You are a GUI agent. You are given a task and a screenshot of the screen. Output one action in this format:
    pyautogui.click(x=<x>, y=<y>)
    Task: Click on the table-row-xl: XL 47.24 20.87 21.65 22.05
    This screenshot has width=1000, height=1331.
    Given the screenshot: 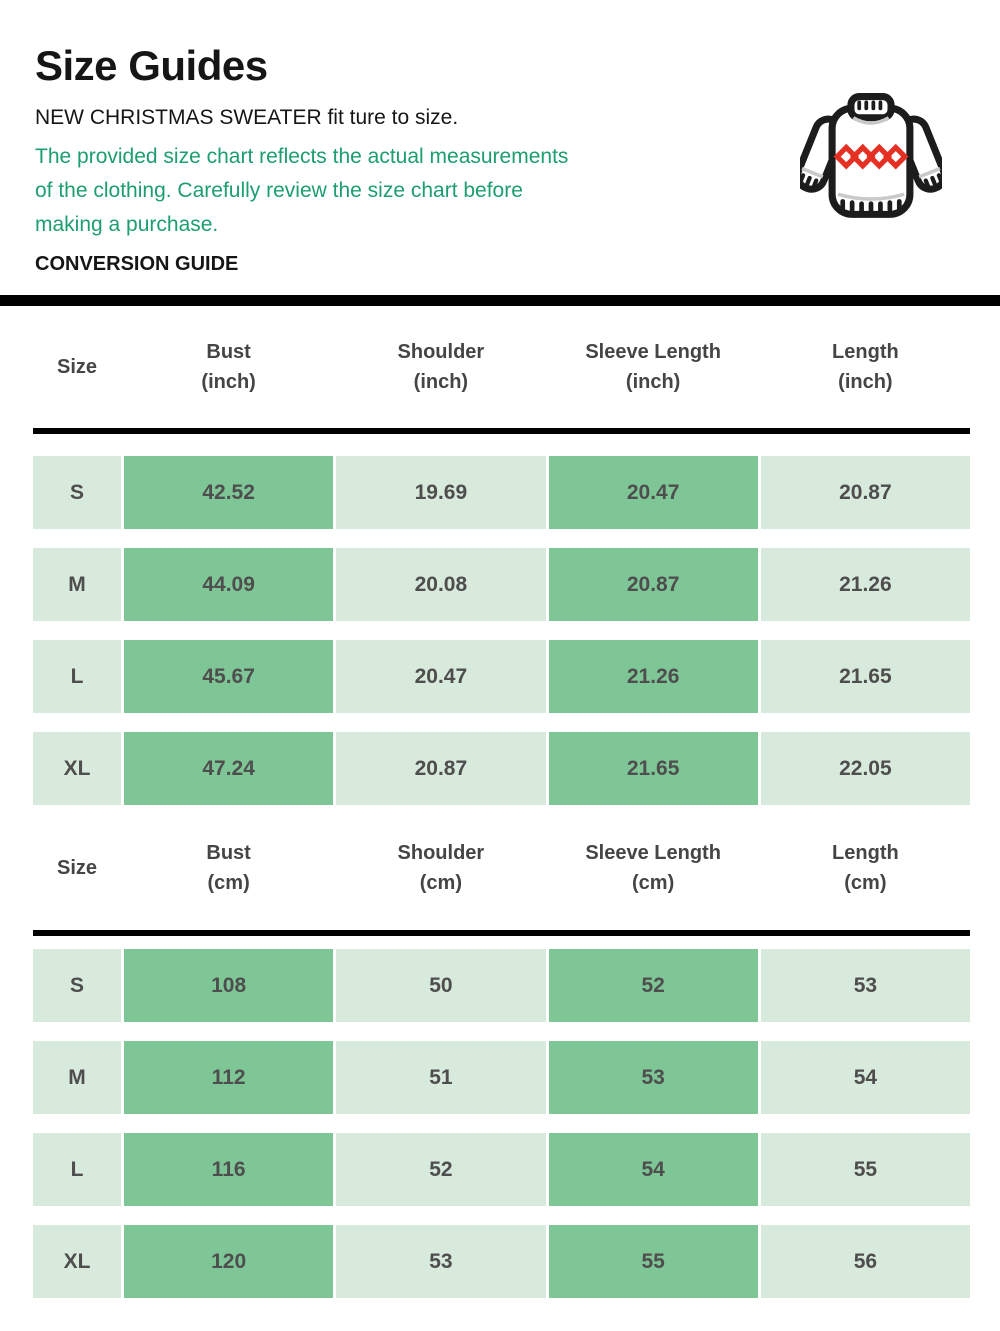 What is the action you would take?
    pyautogui.click(x=501, y=768)
    